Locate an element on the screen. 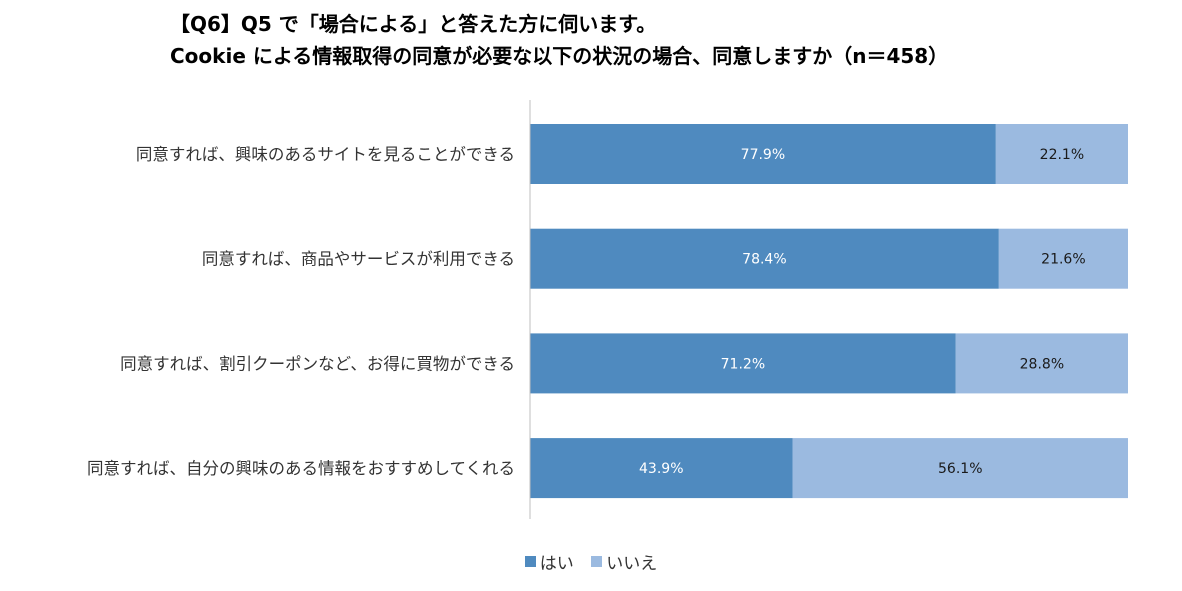 This screenshot has height=591, width=1182. legend: はい いいえ is located at coordinates (591, 561).